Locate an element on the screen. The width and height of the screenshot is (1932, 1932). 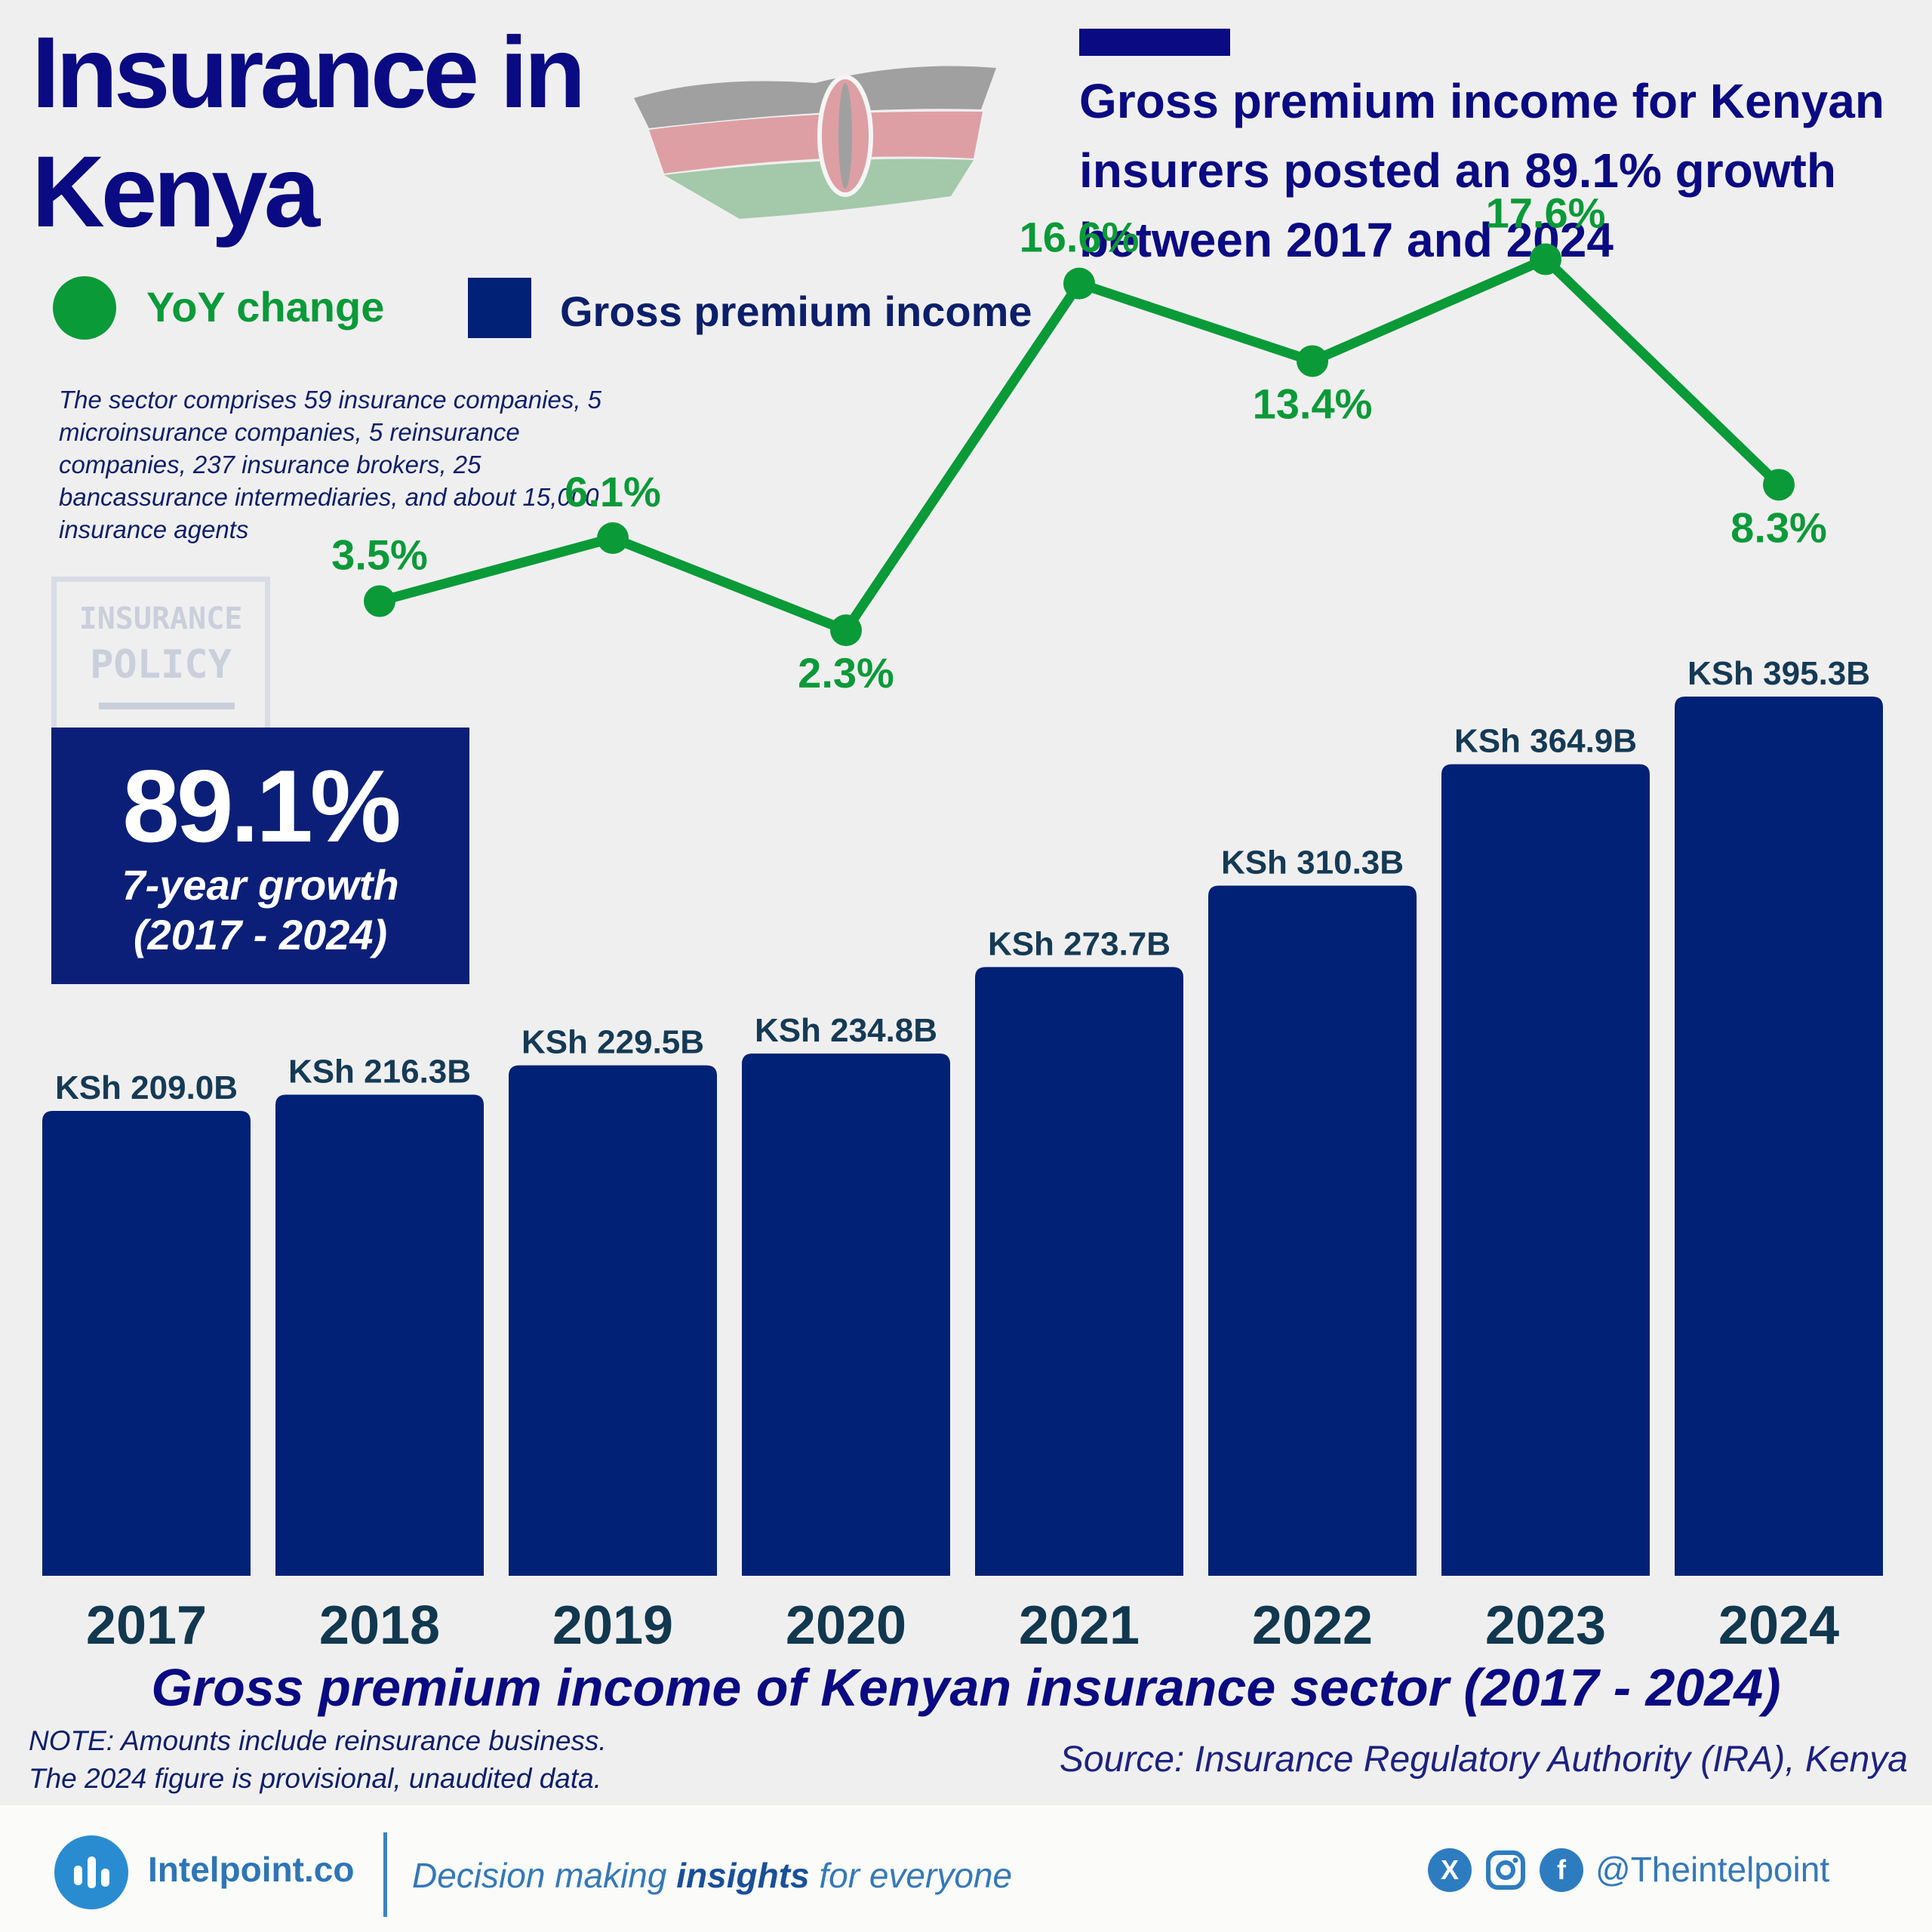
facebook-icon: f is located at coordinates (1561, 1870).